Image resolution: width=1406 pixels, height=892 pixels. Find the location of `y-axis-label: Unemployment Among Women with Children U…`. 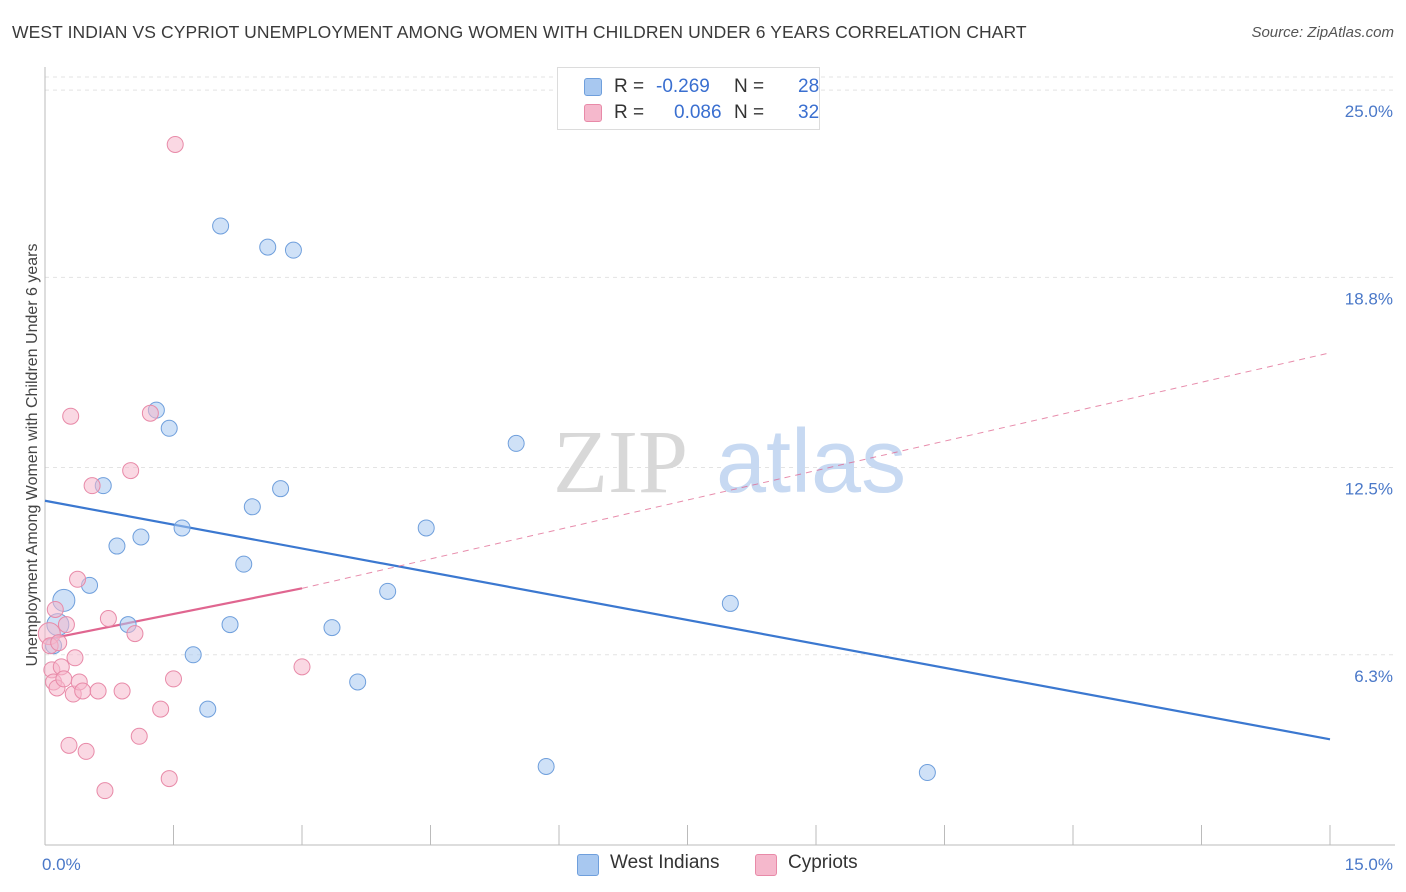

y-axis-label: Unemployment Among Women with Children U… is located at coordinates (32, 454).